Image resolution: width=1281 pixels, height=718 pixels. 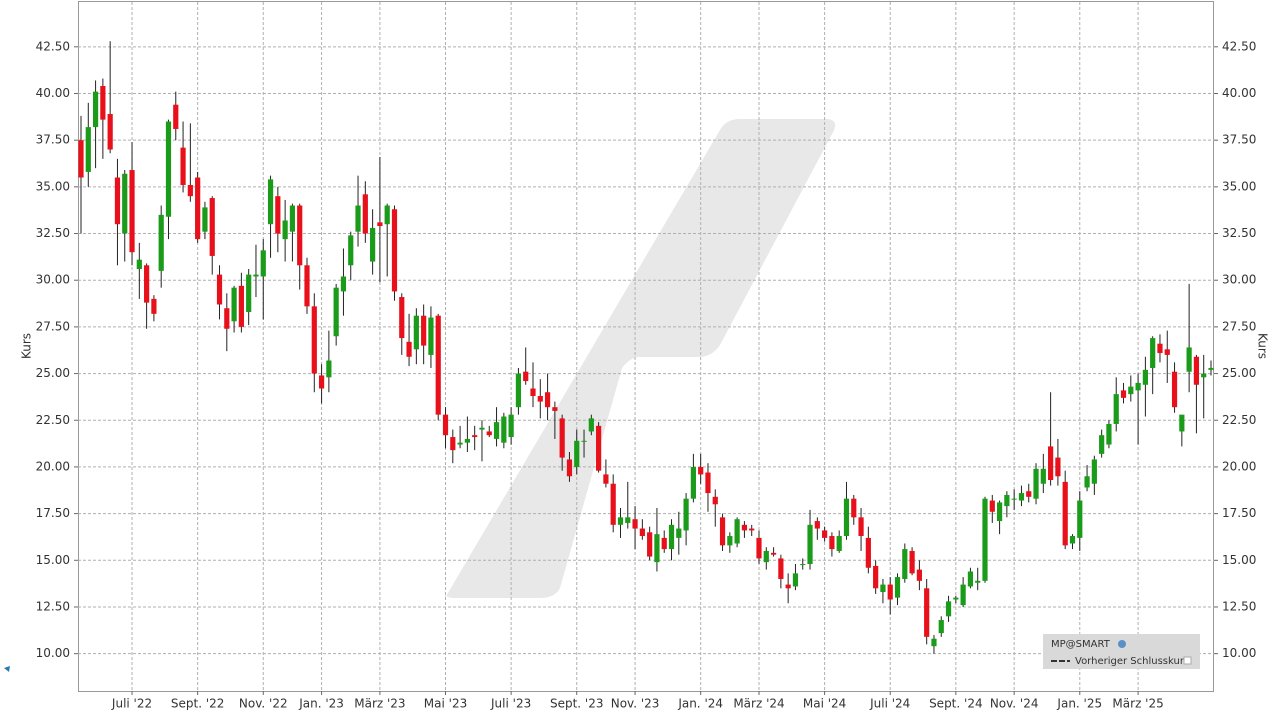 I want to click on x-tick-label: Juli '22, so click(x=131, y=704).